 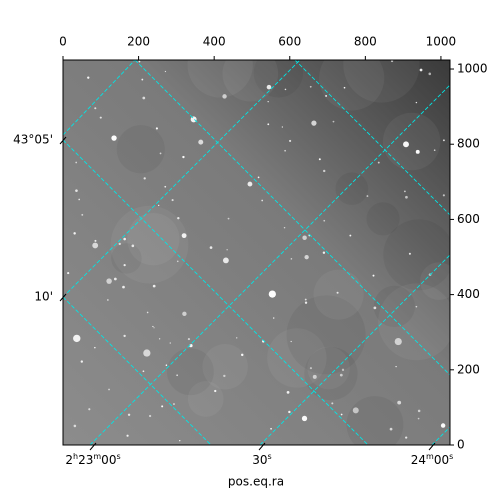 I want to click on x-tick-label: 400, so click(x=214, y=42).